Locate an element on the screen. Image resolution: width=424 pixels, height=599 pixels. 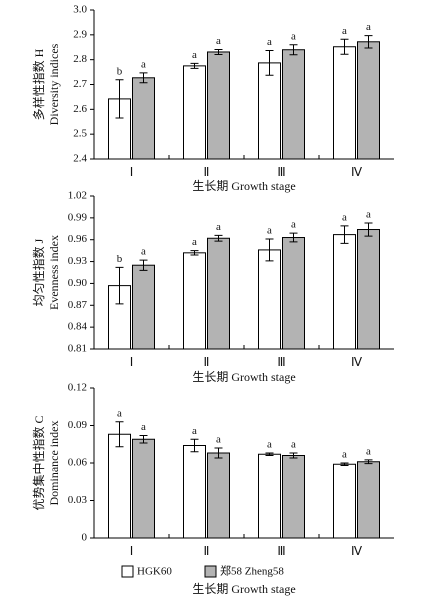
y-axis-label: Evenness index is located at coordinates (54, 272).